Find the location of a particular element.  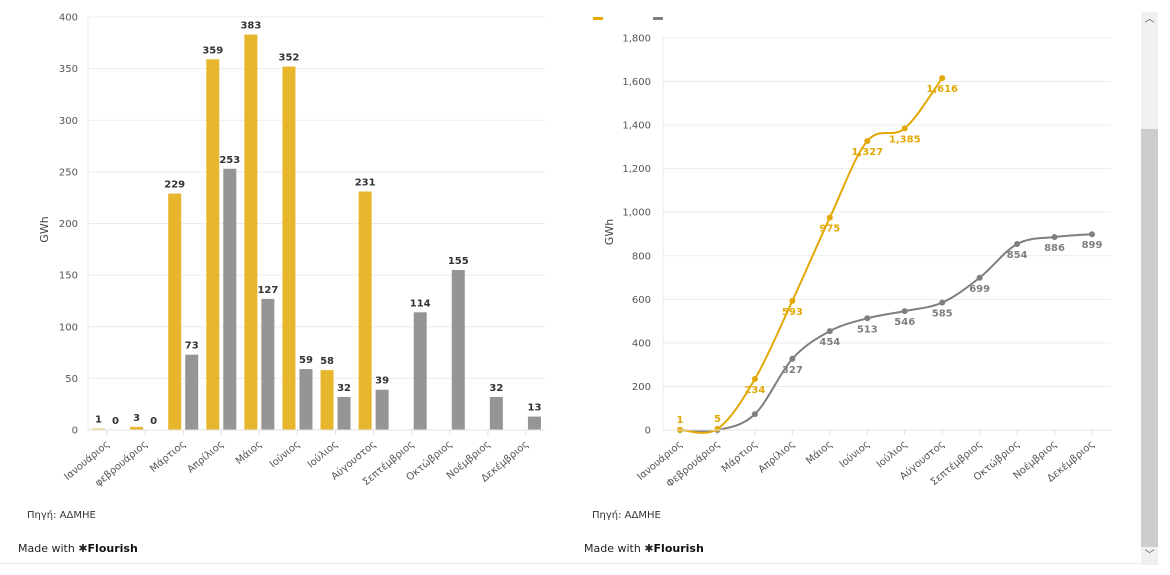

data-label: 546 is located at coordinates (904, 322).